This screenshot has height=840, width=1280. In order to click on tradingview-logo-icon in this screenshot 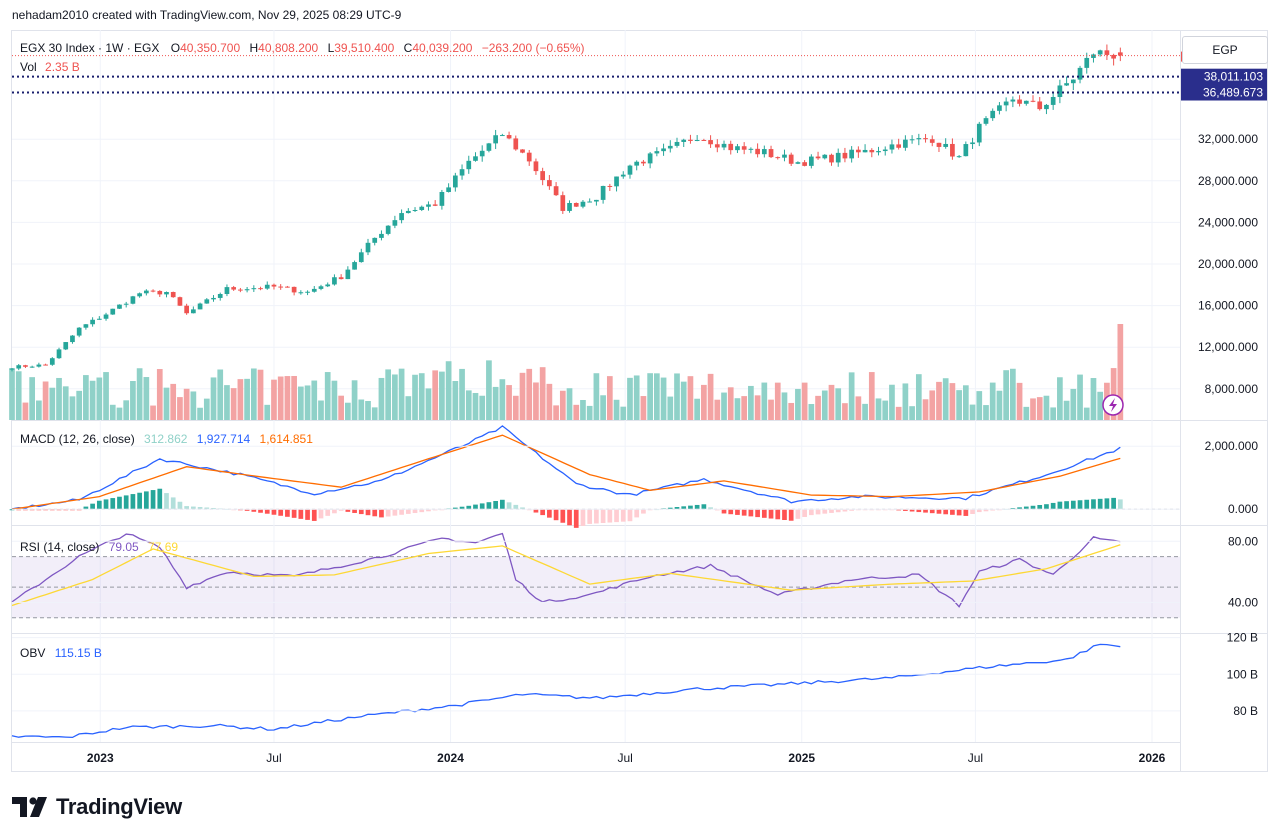, I will do `click(29, 807)`.